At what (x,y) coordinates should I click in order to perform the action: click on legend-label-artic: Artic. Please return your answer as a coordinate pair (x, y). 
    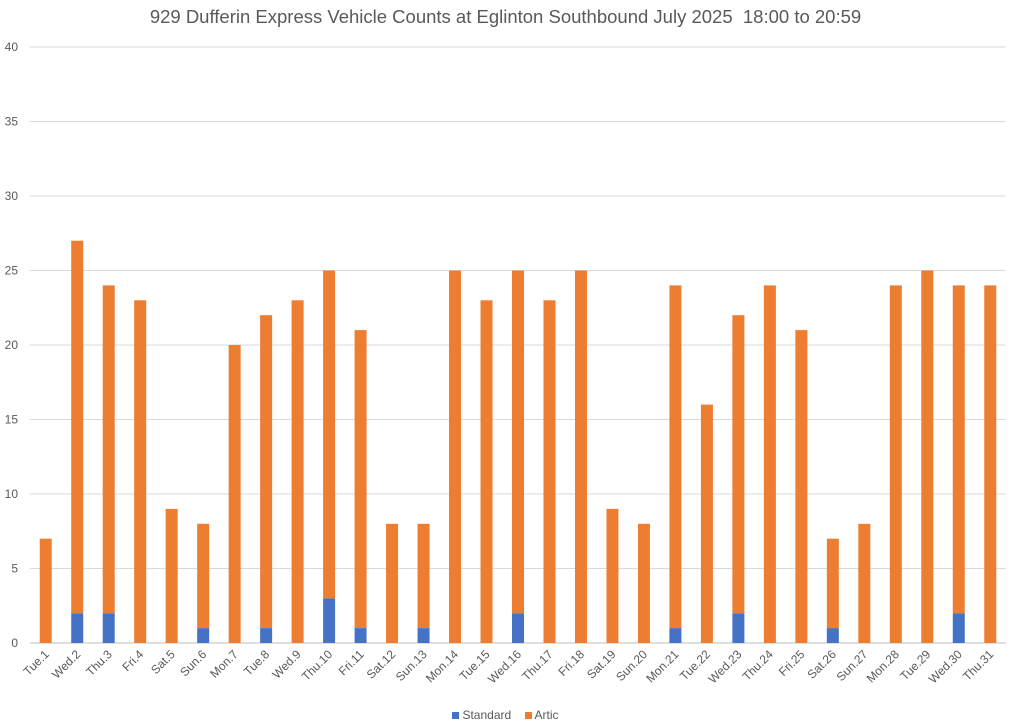
    Looking at the image, I should click on (546, 715).